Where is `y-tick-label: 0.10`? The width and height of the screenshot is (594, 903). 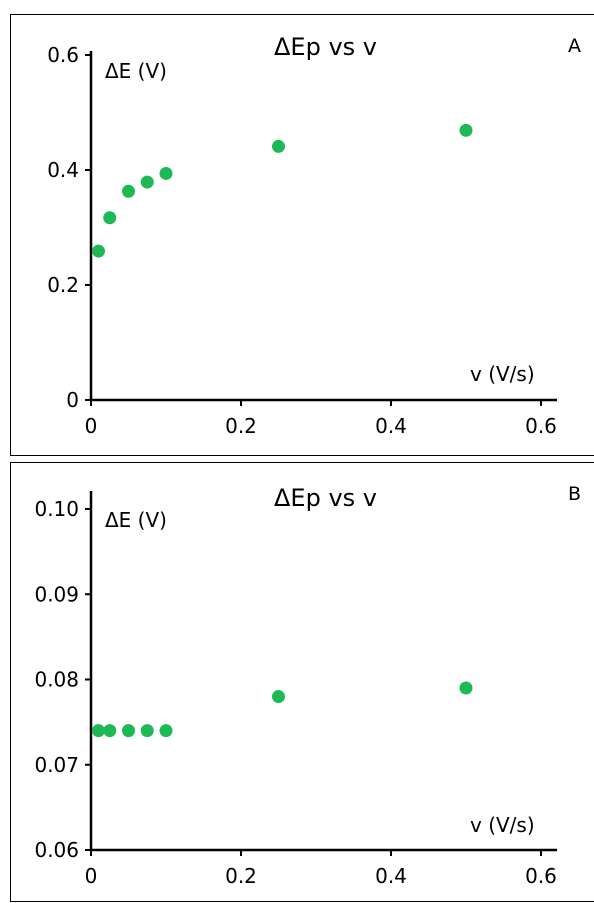 y-tick-label: 0.10 is located at coordinates (56, 509).